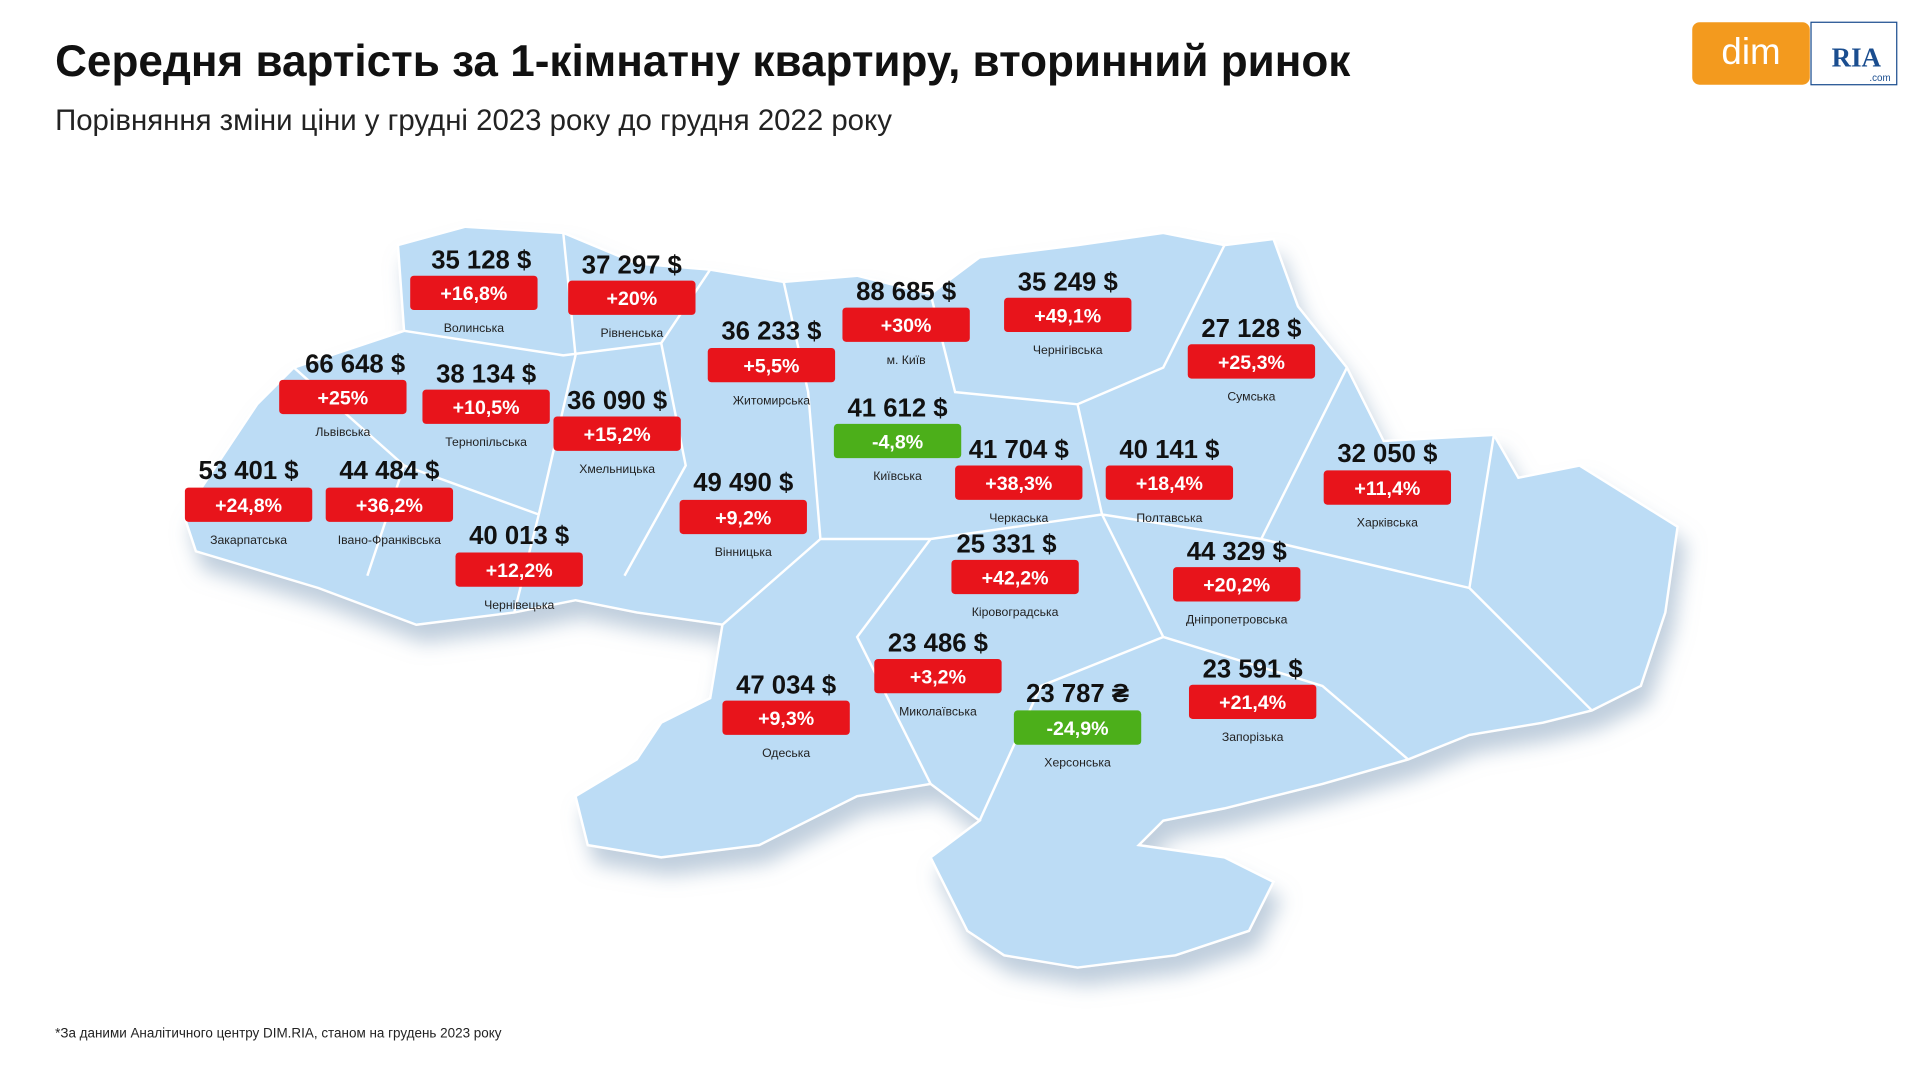  Describe the element at coordinates (897, 476) in the screenshot. I see `region-name: Київська` at that location.